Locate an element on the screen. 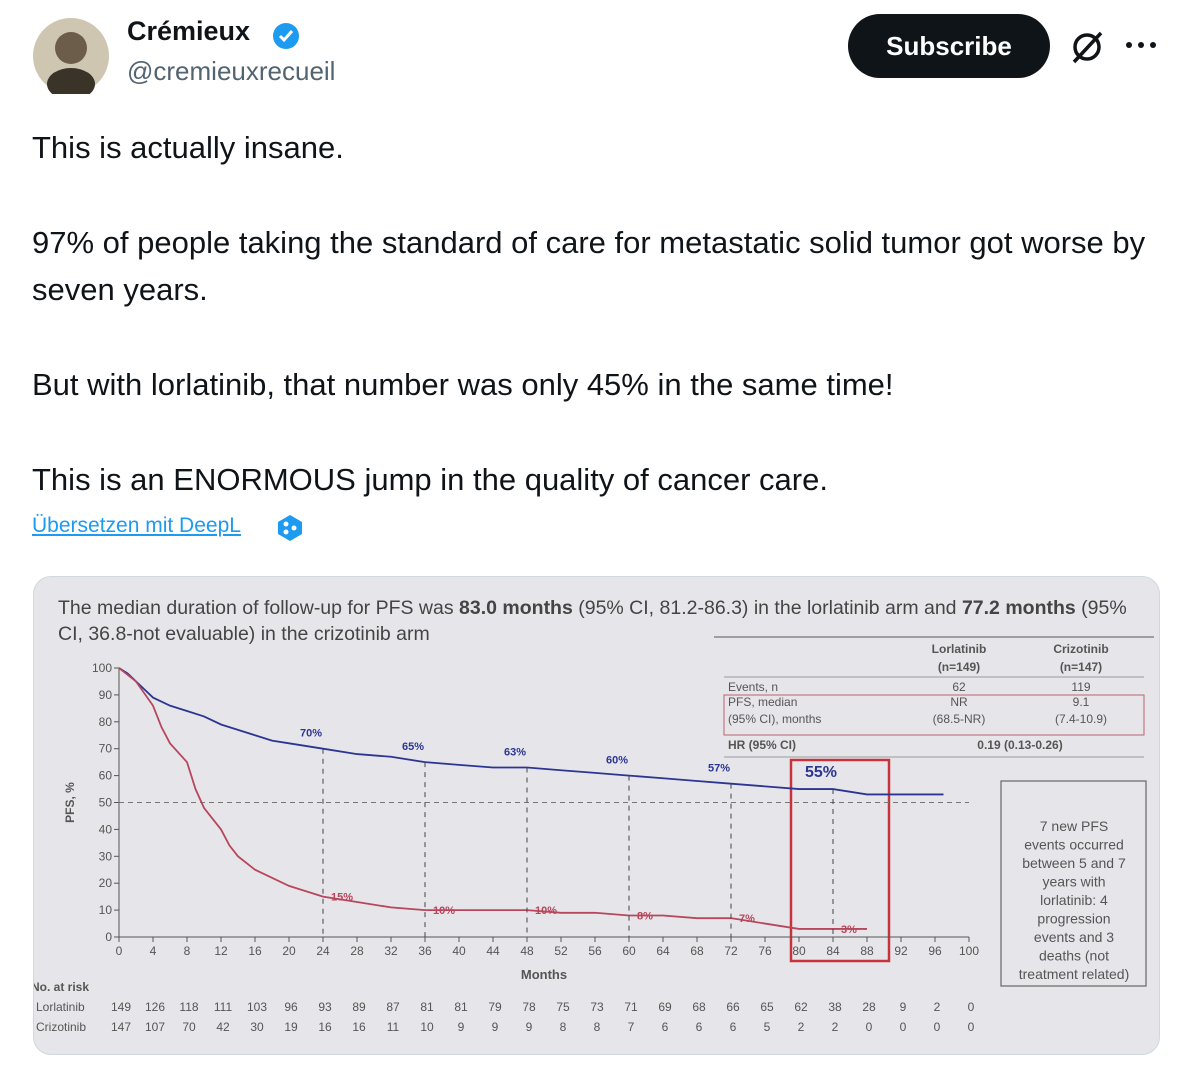 Image resolution: width=1200 pixels, height=1070 pixels. at-risk-count: 42 is located at coordinates (223, 1027).